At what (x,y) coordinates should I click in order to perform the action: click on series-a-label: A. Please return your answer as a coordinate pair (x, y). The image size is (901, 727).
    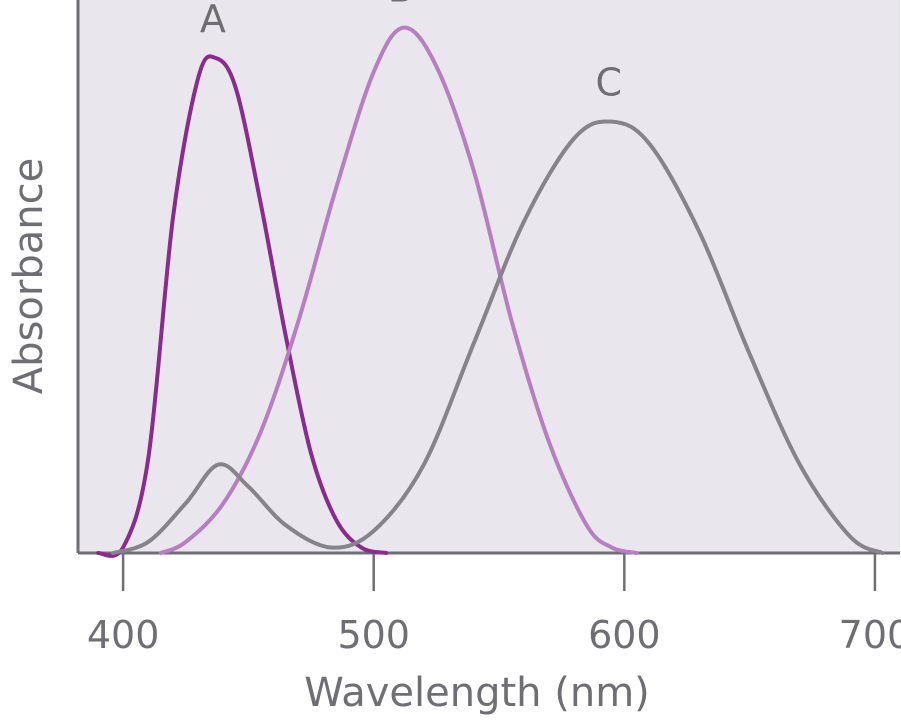
    Looking at the image, I should click on (213, 20).